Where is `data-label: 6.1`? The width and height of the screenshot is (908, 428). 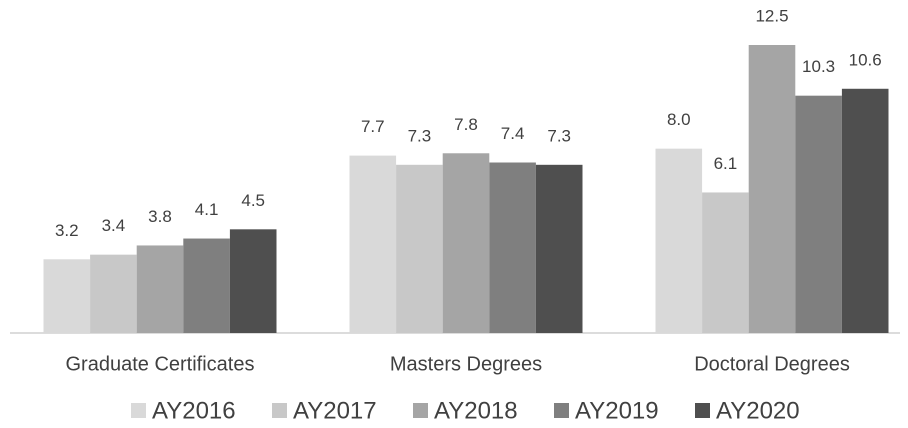 data-label: 6.1 is located at coordinates (726, 163).